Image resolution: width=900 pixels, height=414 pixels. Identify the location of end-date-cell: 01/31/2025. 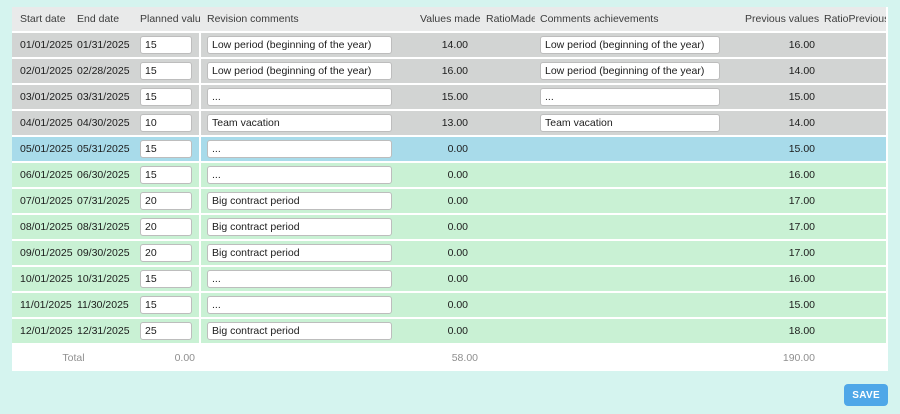
(104, 46).